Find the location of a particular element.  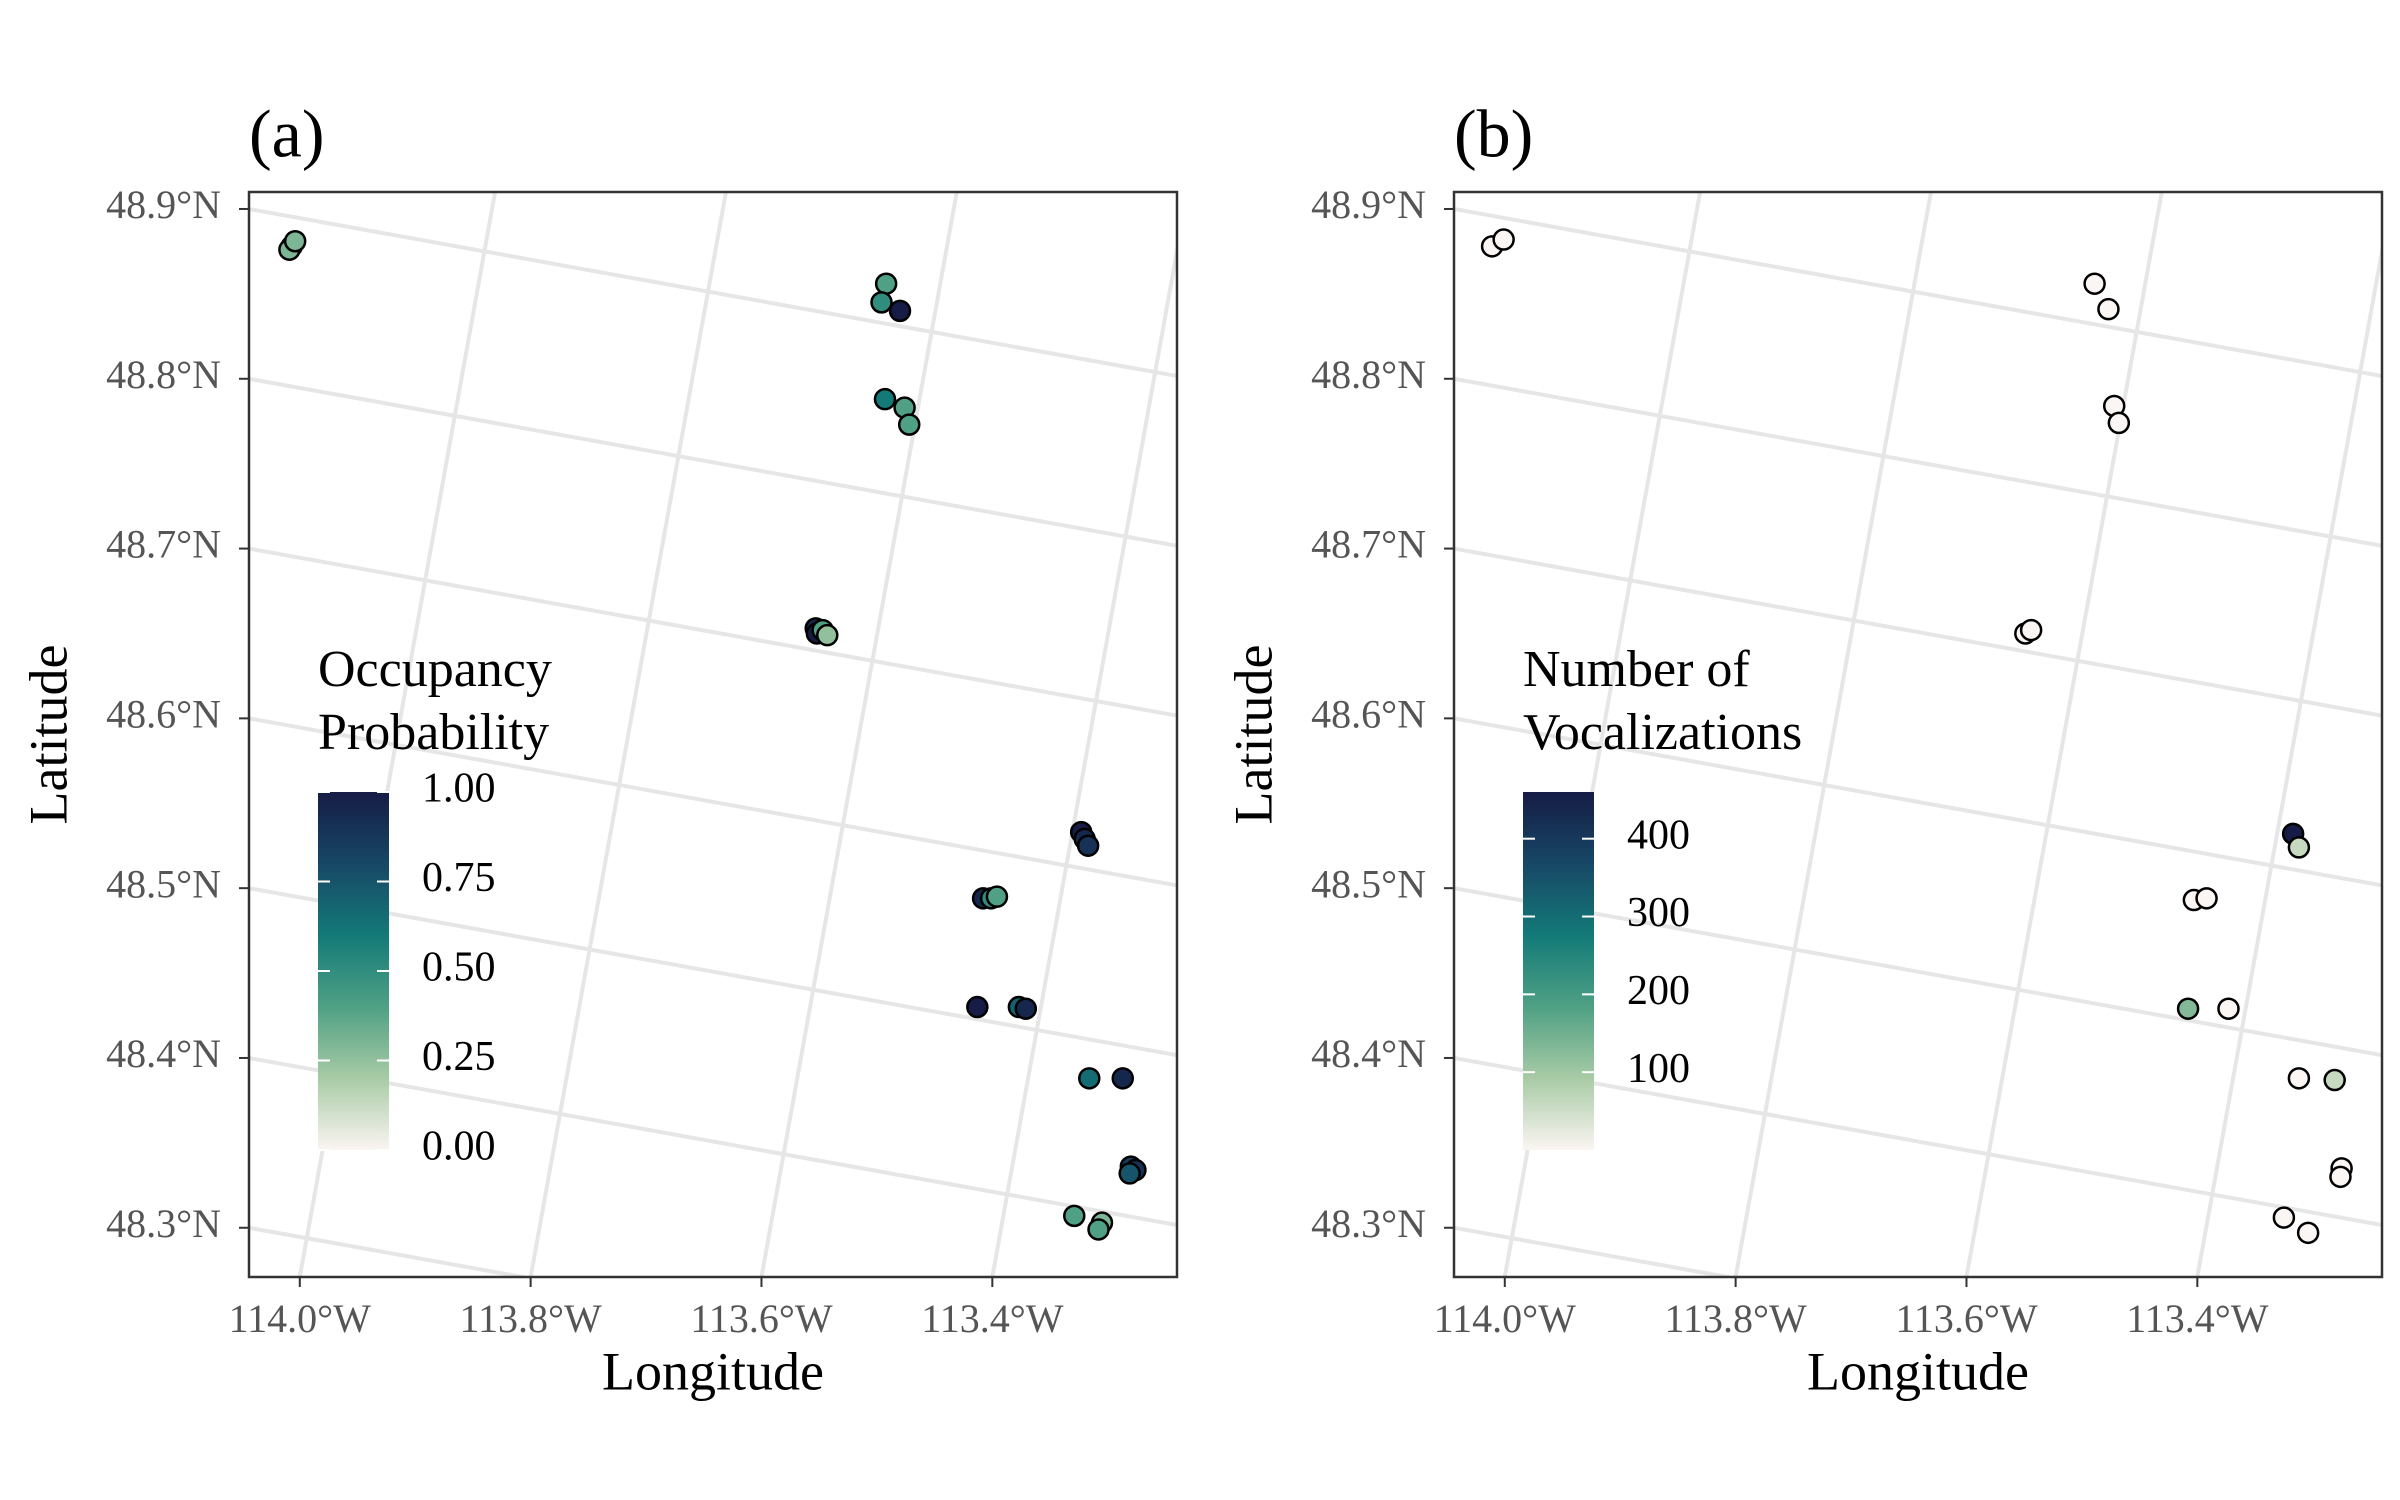

colorbar-label: 0.00 is located at coordinates (459, 1147).